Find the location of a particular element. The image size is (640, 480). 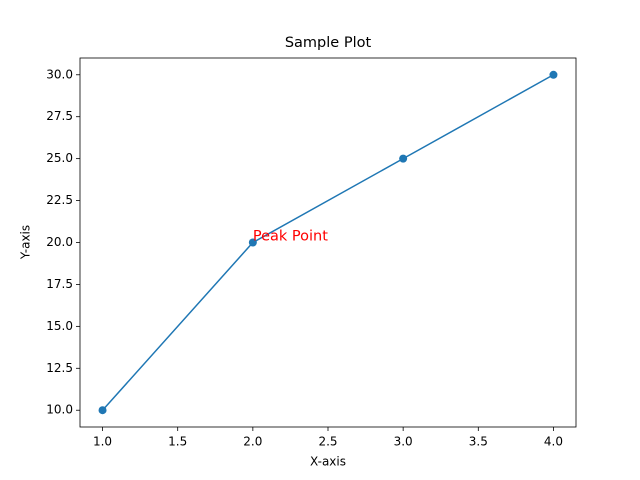

chart-title: Sample Plot is located at coordinates (328, 43).